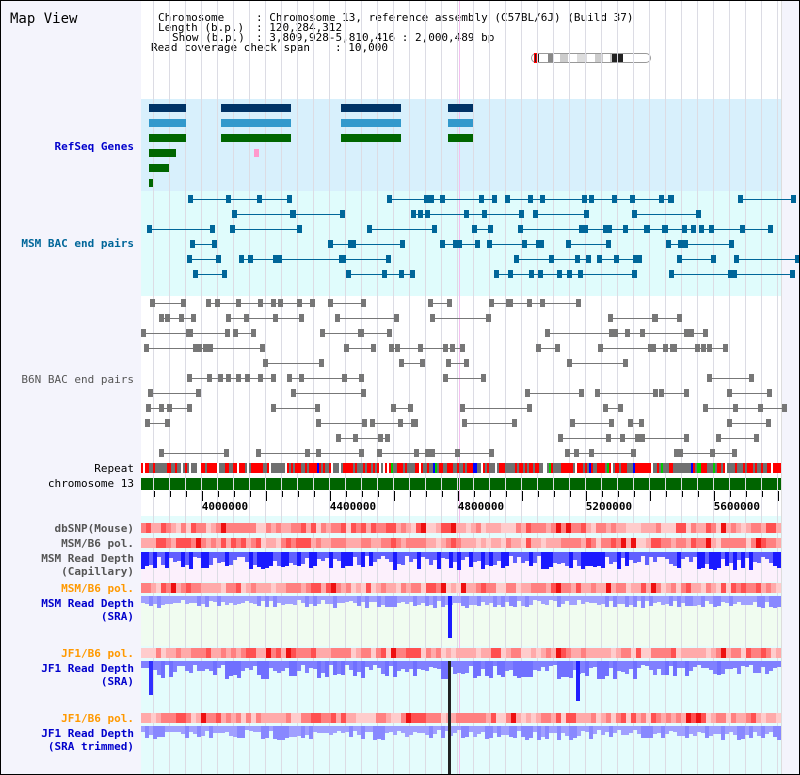  Describe the element at coordinates (77, 379) in the screenshot. I see `label-b6n-bac: B6N BAC end pairs` at that location.